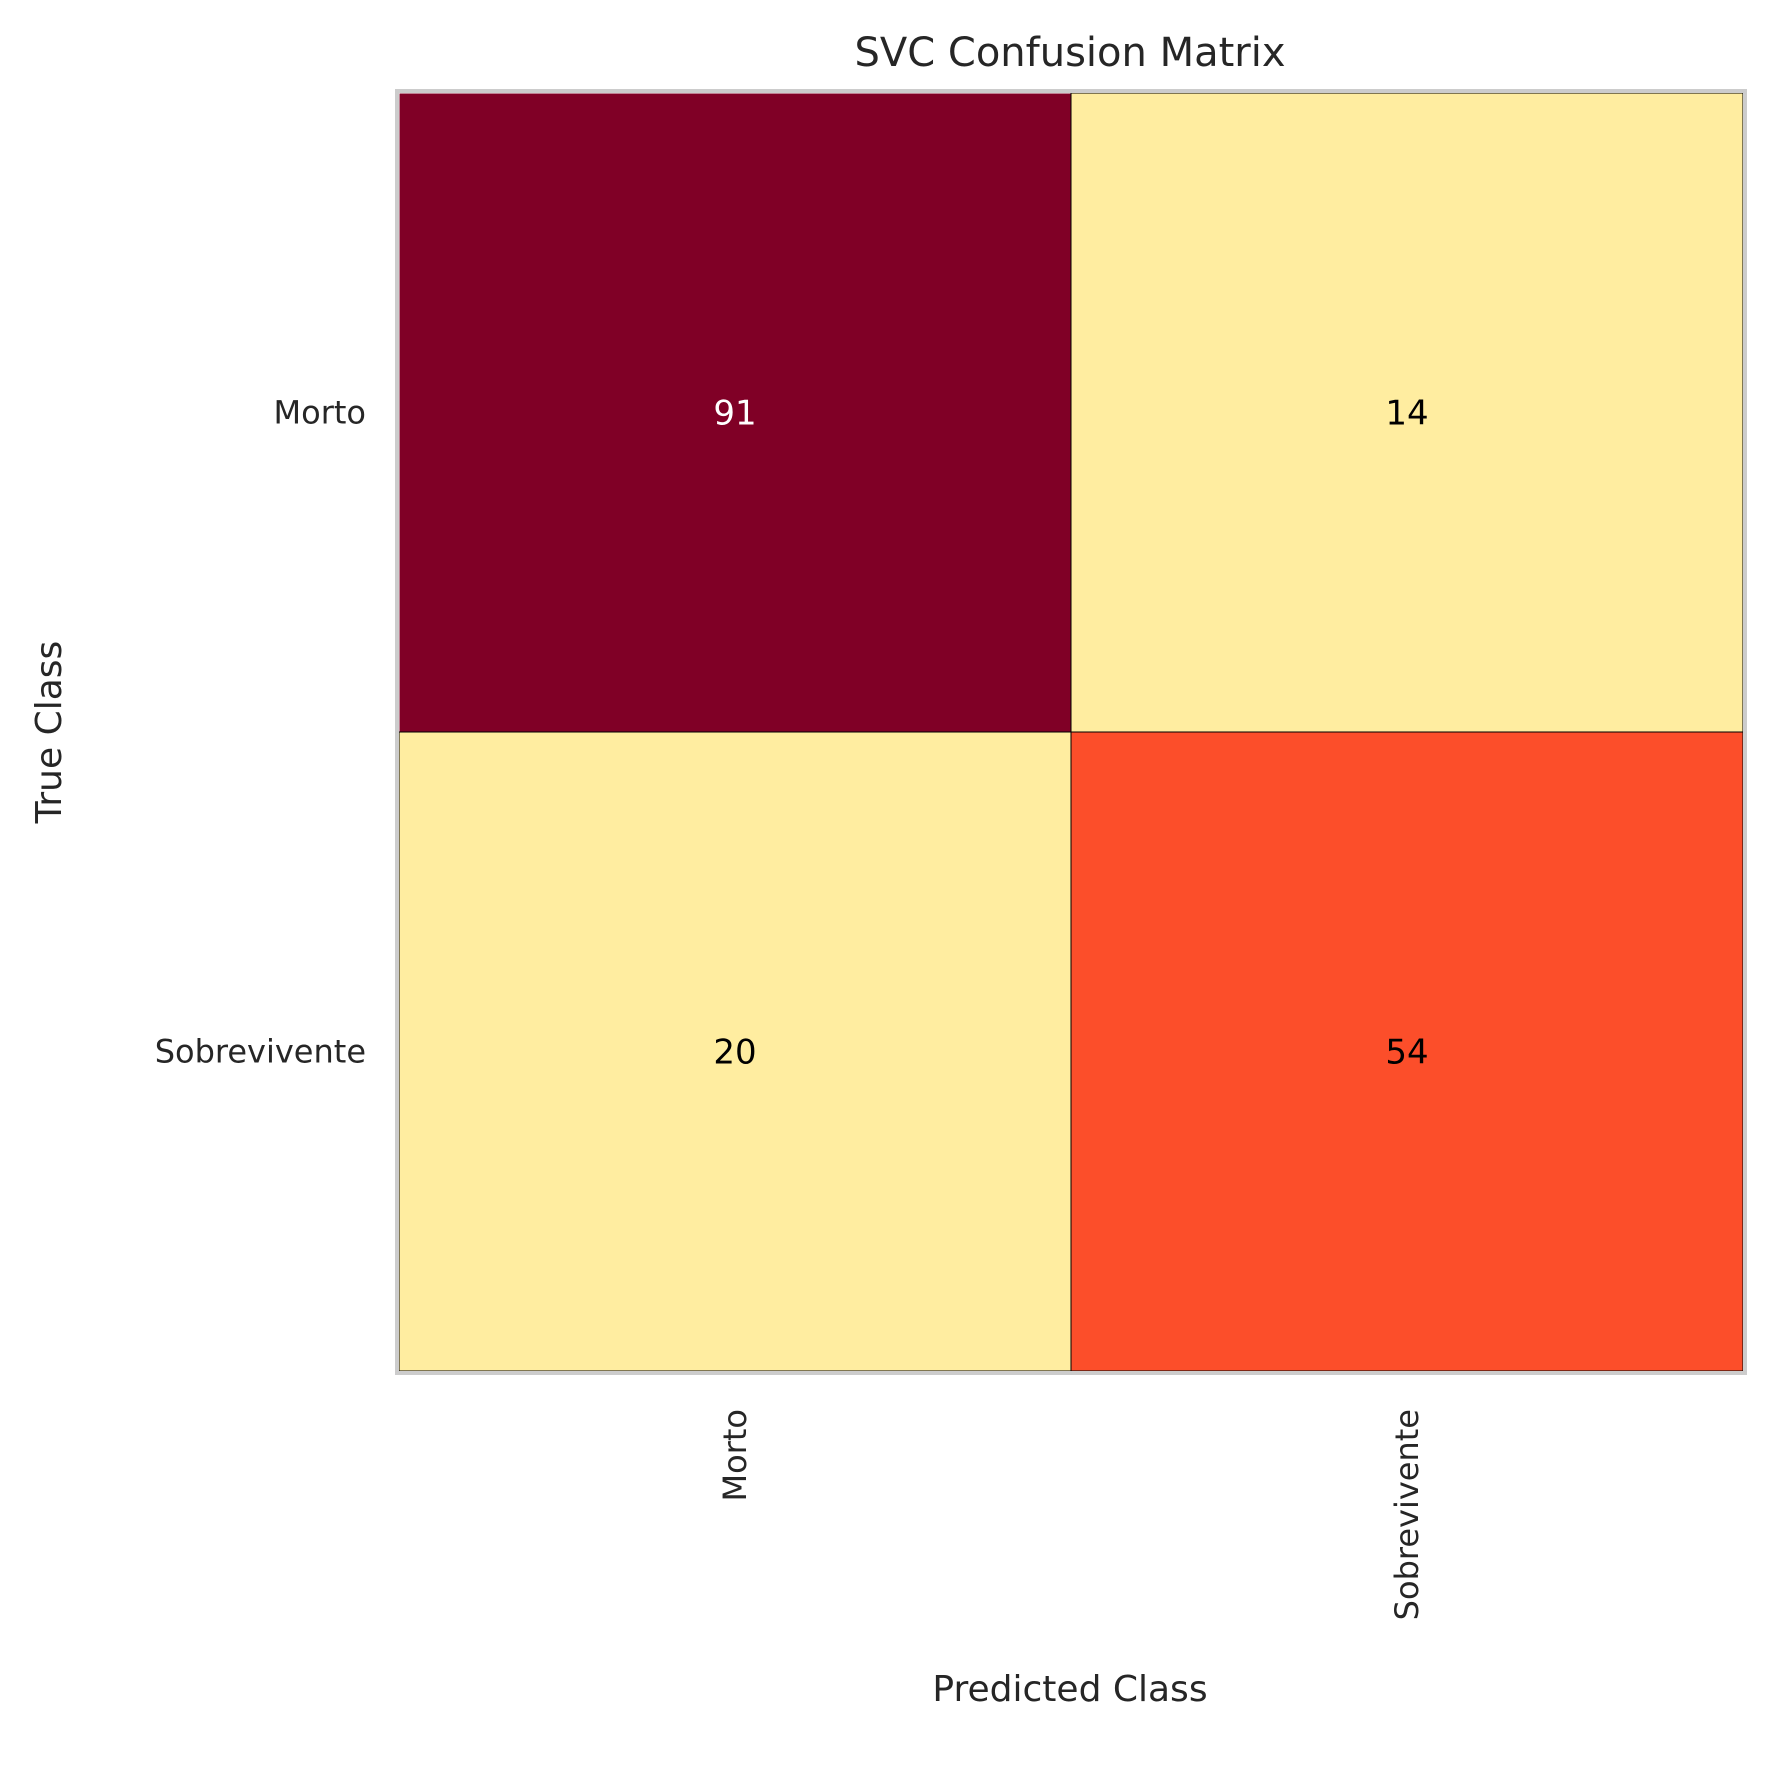  Describe the element at coordinates (320, 413) in the screenshot. I see `y-tick-label-0: Morto` at that location.